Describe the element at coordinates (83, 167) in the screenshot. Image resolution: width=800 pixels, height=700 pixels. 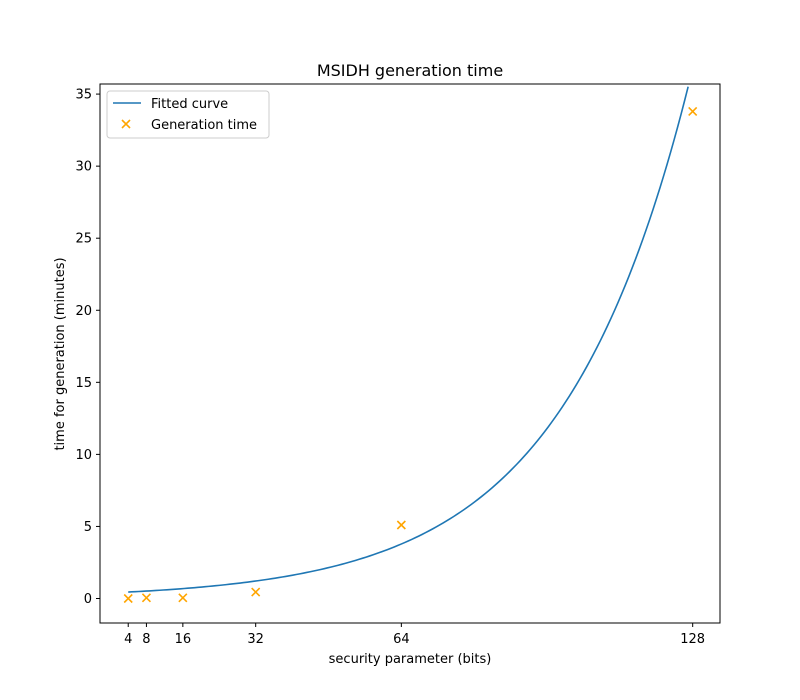
I see `y-tick-label: 30` at that location.